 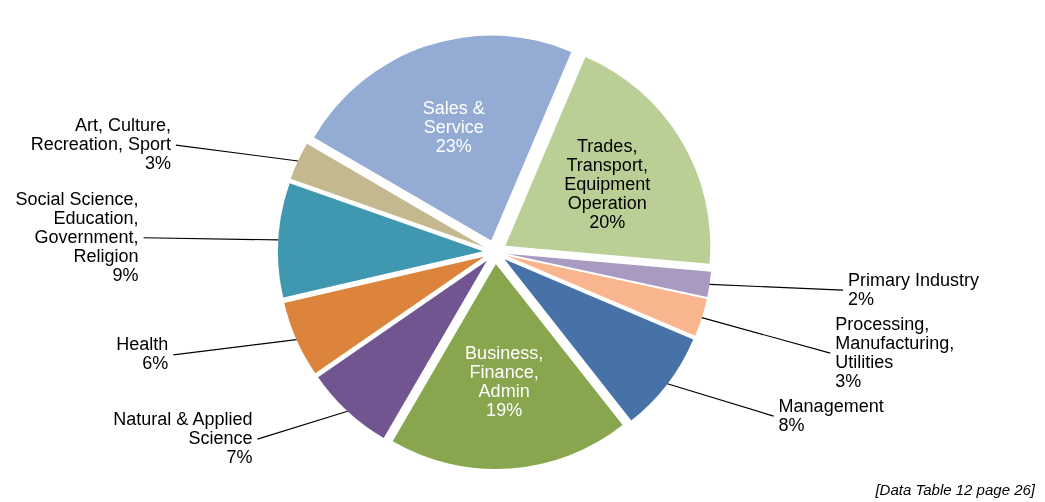 What do you see at coordinates (607, 221) in the screenshot?
I see `data-label: 20%` at bounding box center [607, 221].